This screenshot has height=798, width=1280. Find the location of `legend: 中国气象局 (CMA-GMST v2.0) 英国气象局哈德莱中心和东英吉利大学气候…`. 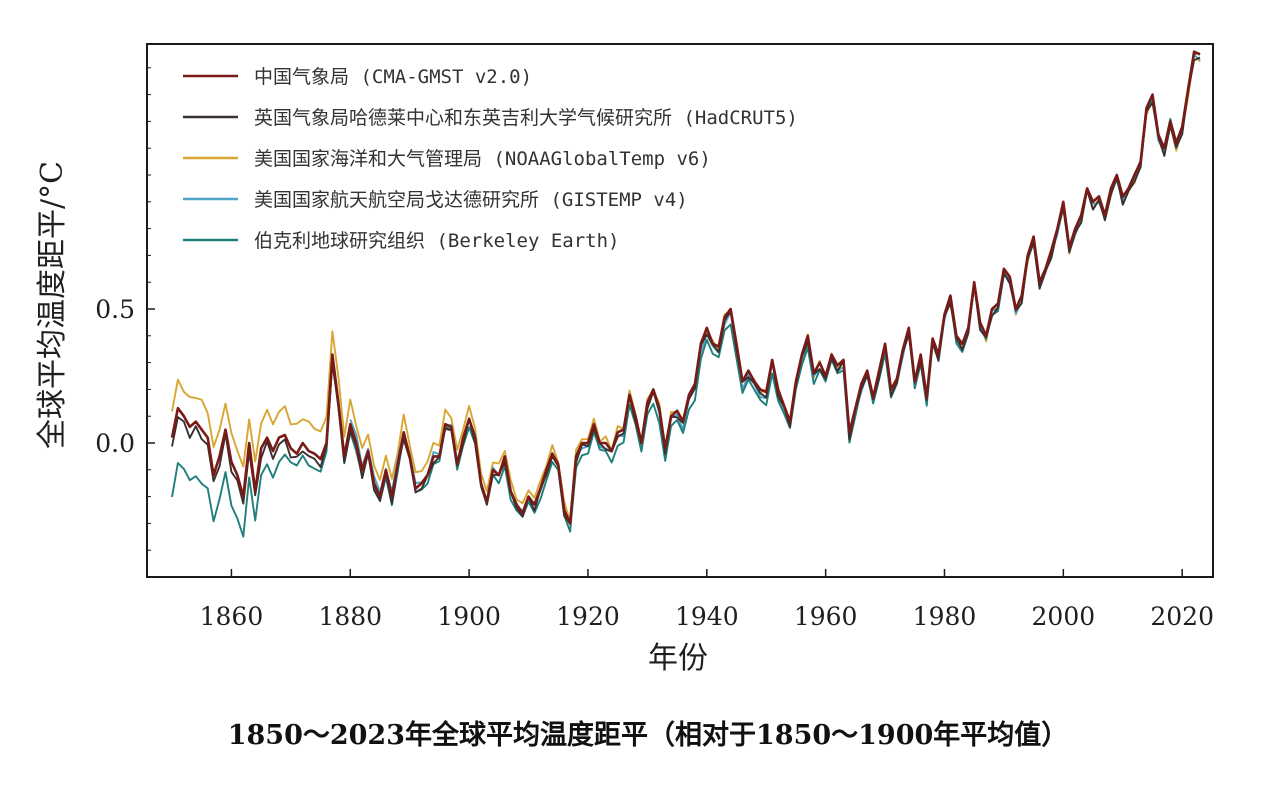

legend: 中国气象局 (CMA-GMST v2.0) 英国气象局哈德莱中心和东英吉利大学气候… is located at coordinates (490, 159).